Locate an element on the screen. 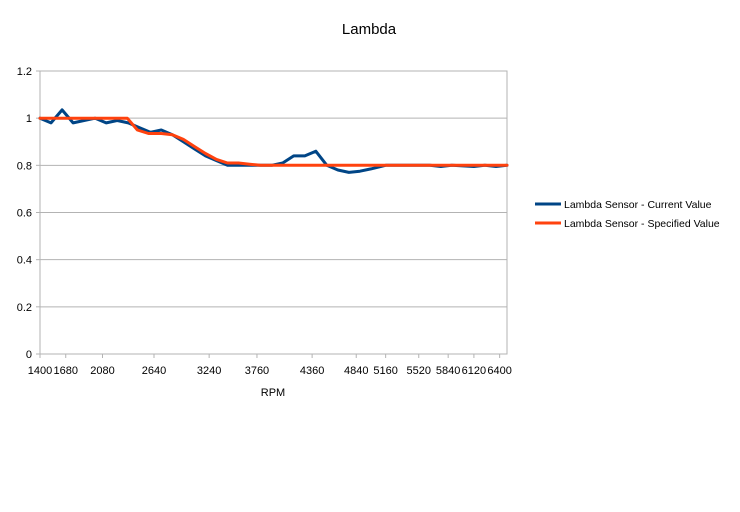 This screenshot has height=512, width=740. y-tick-label: 0.2 is located at coordinates (24, 308).